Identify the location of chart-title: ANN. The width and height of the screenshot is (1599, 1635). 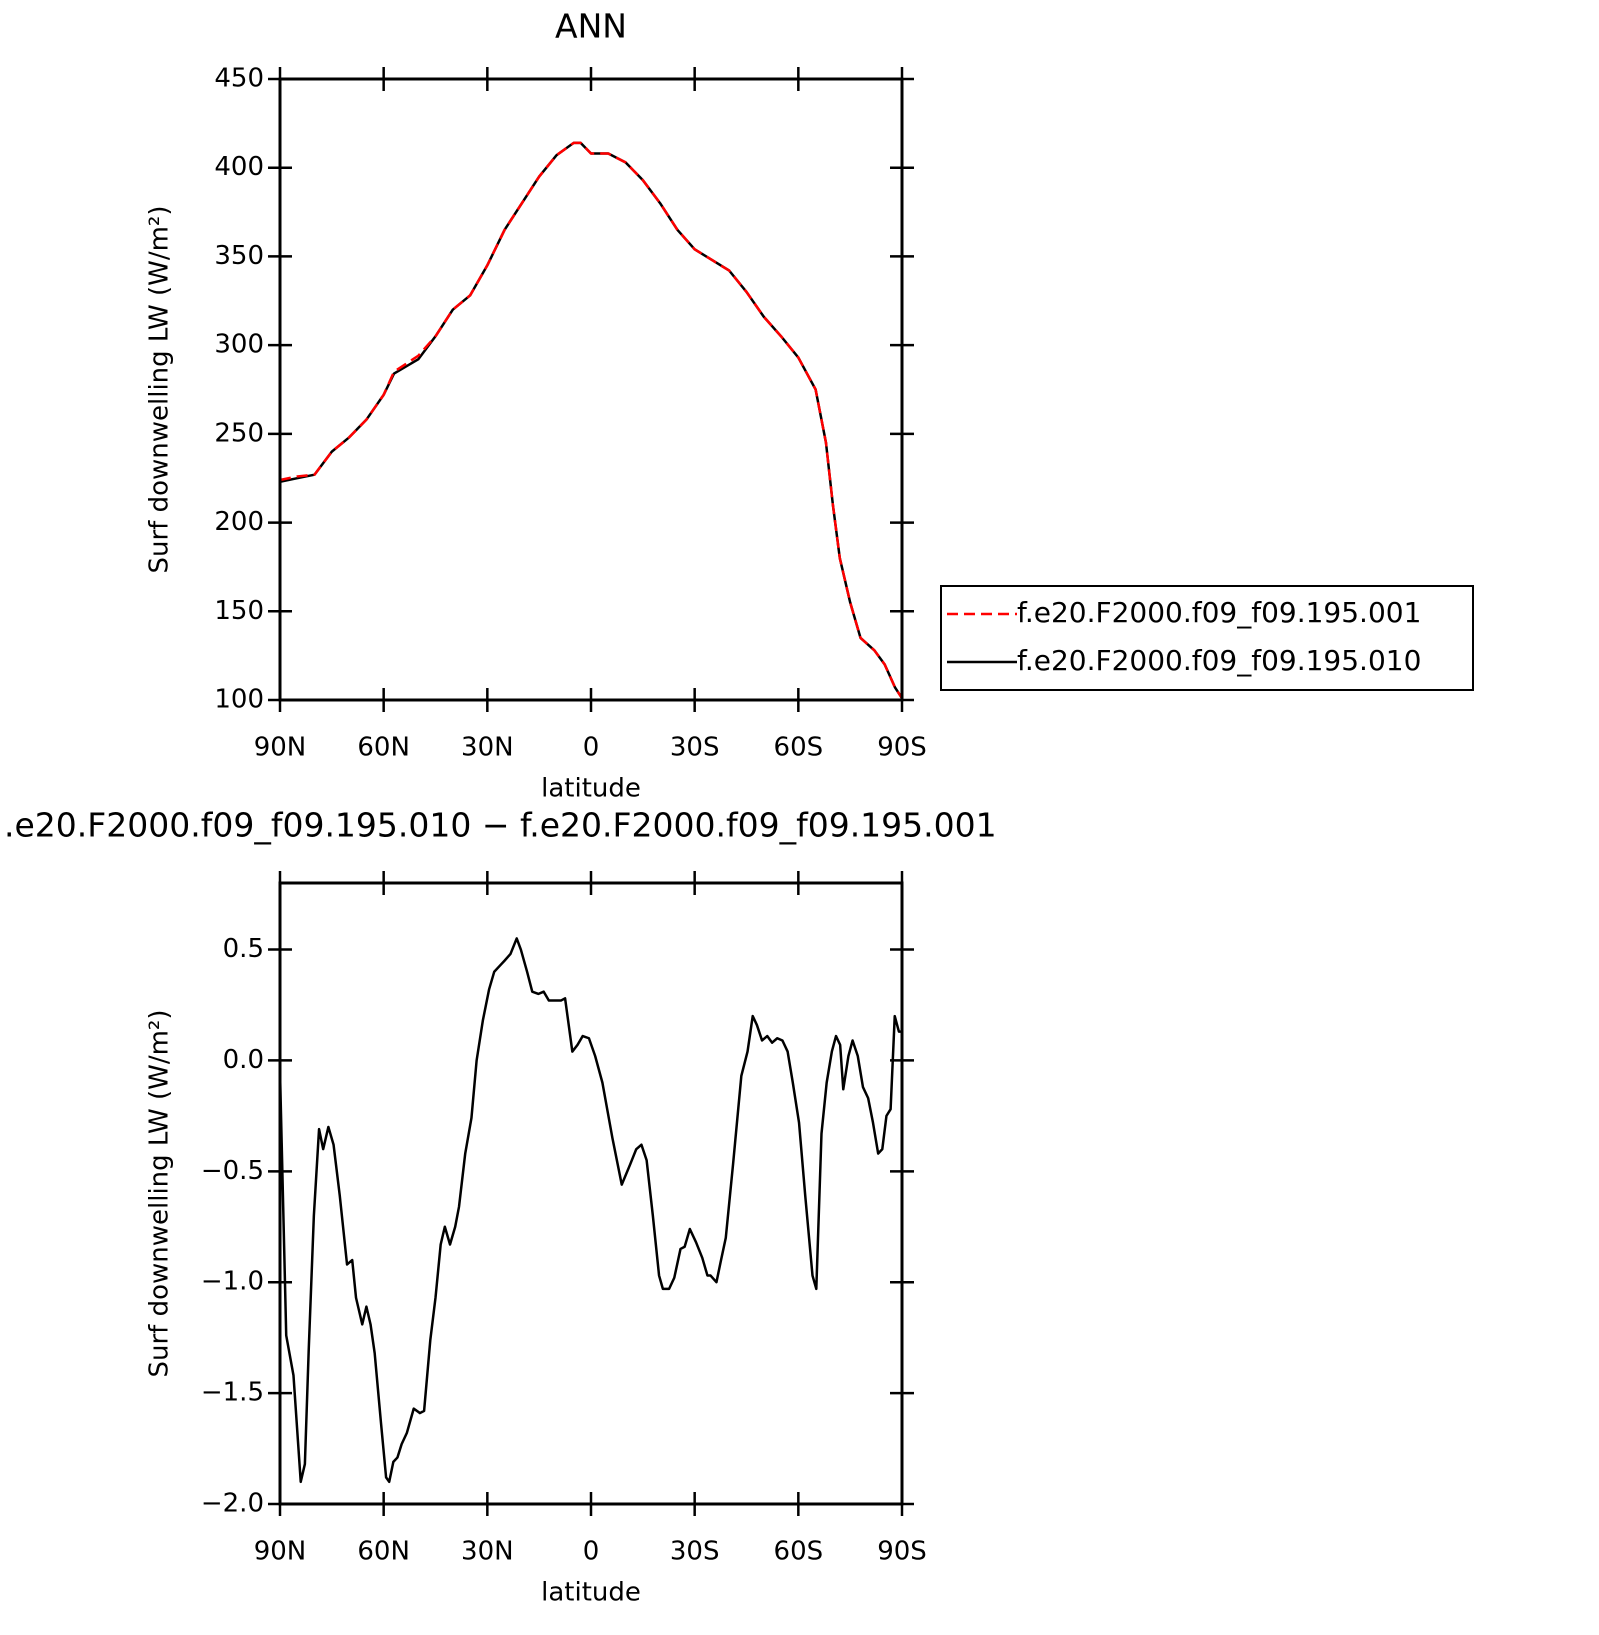
(591, 26).